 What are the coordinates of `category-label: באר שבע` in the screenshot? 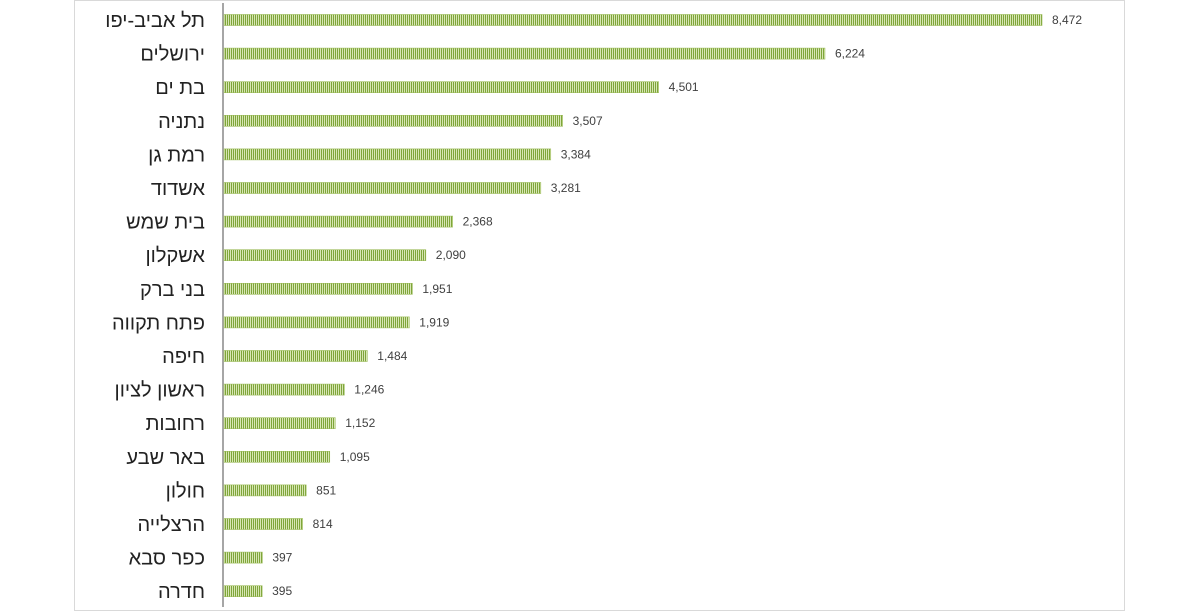 It's located at (165, 458).